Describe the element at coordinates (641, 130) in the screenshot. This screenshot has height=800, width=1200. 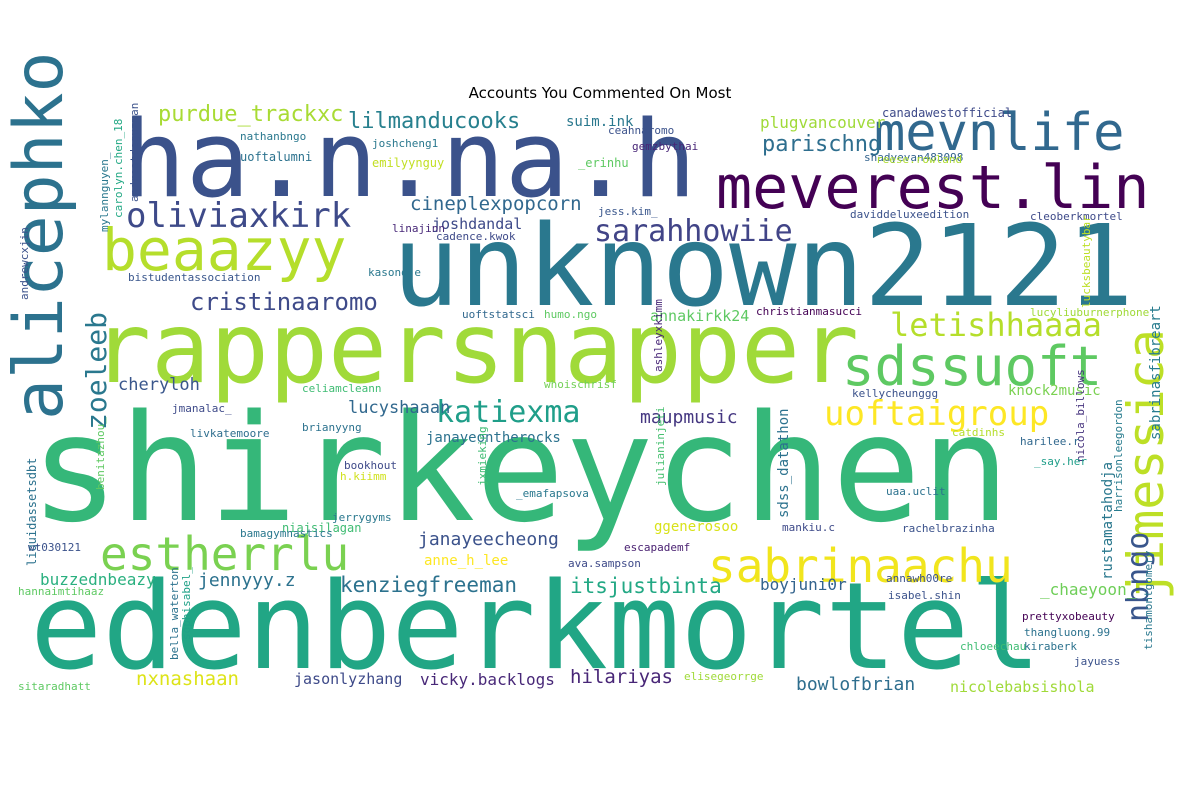
I see `word-ceahnaromo: ceahnaromo` at that location.